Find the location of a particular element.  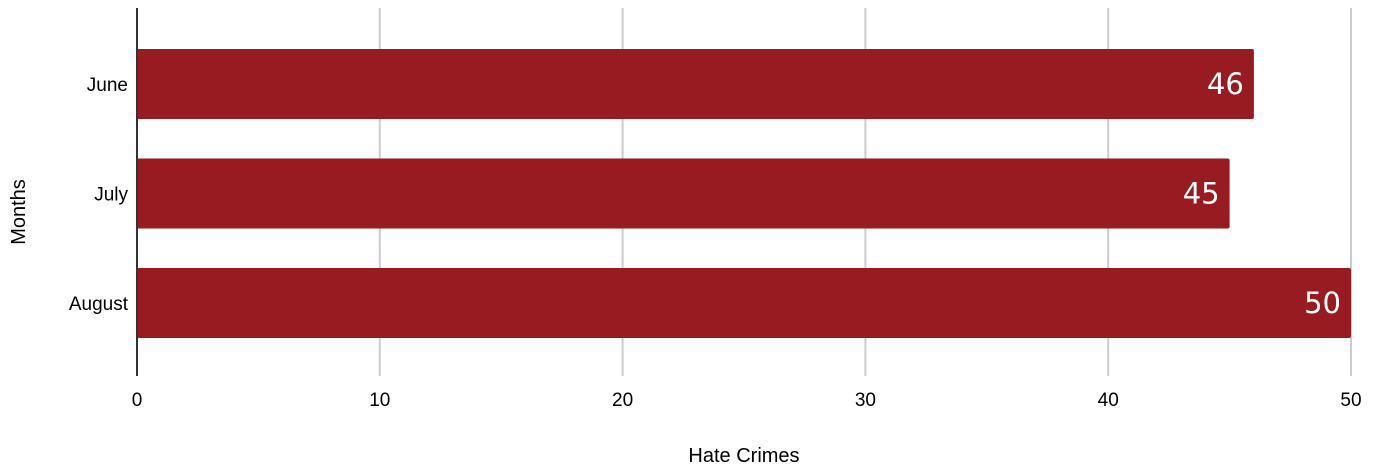

x-tick-label: 30 is located at coordinates (865, 400).